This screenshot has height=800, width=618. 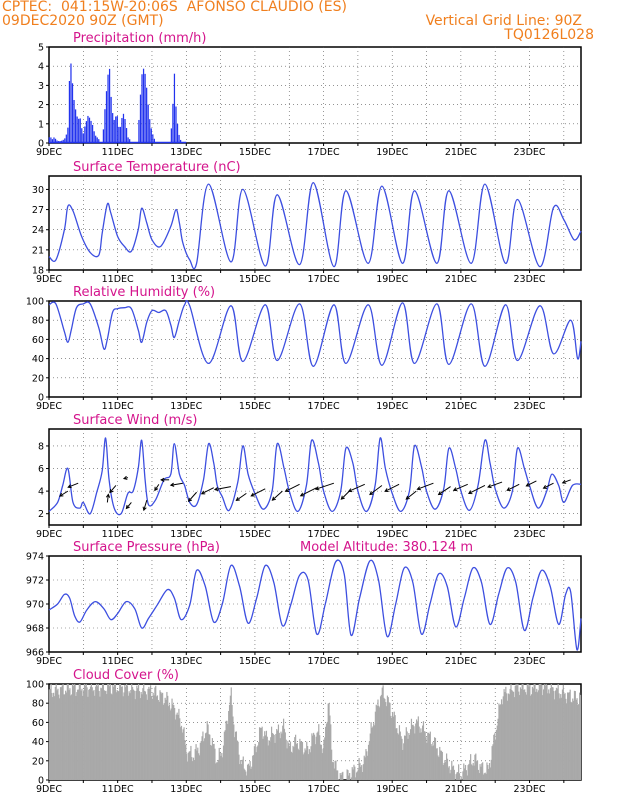 What do you see at coordinates (41, 781) in the screenshot?
I see `cloud-ytick-label: 0` at bounding box center [41, 781].